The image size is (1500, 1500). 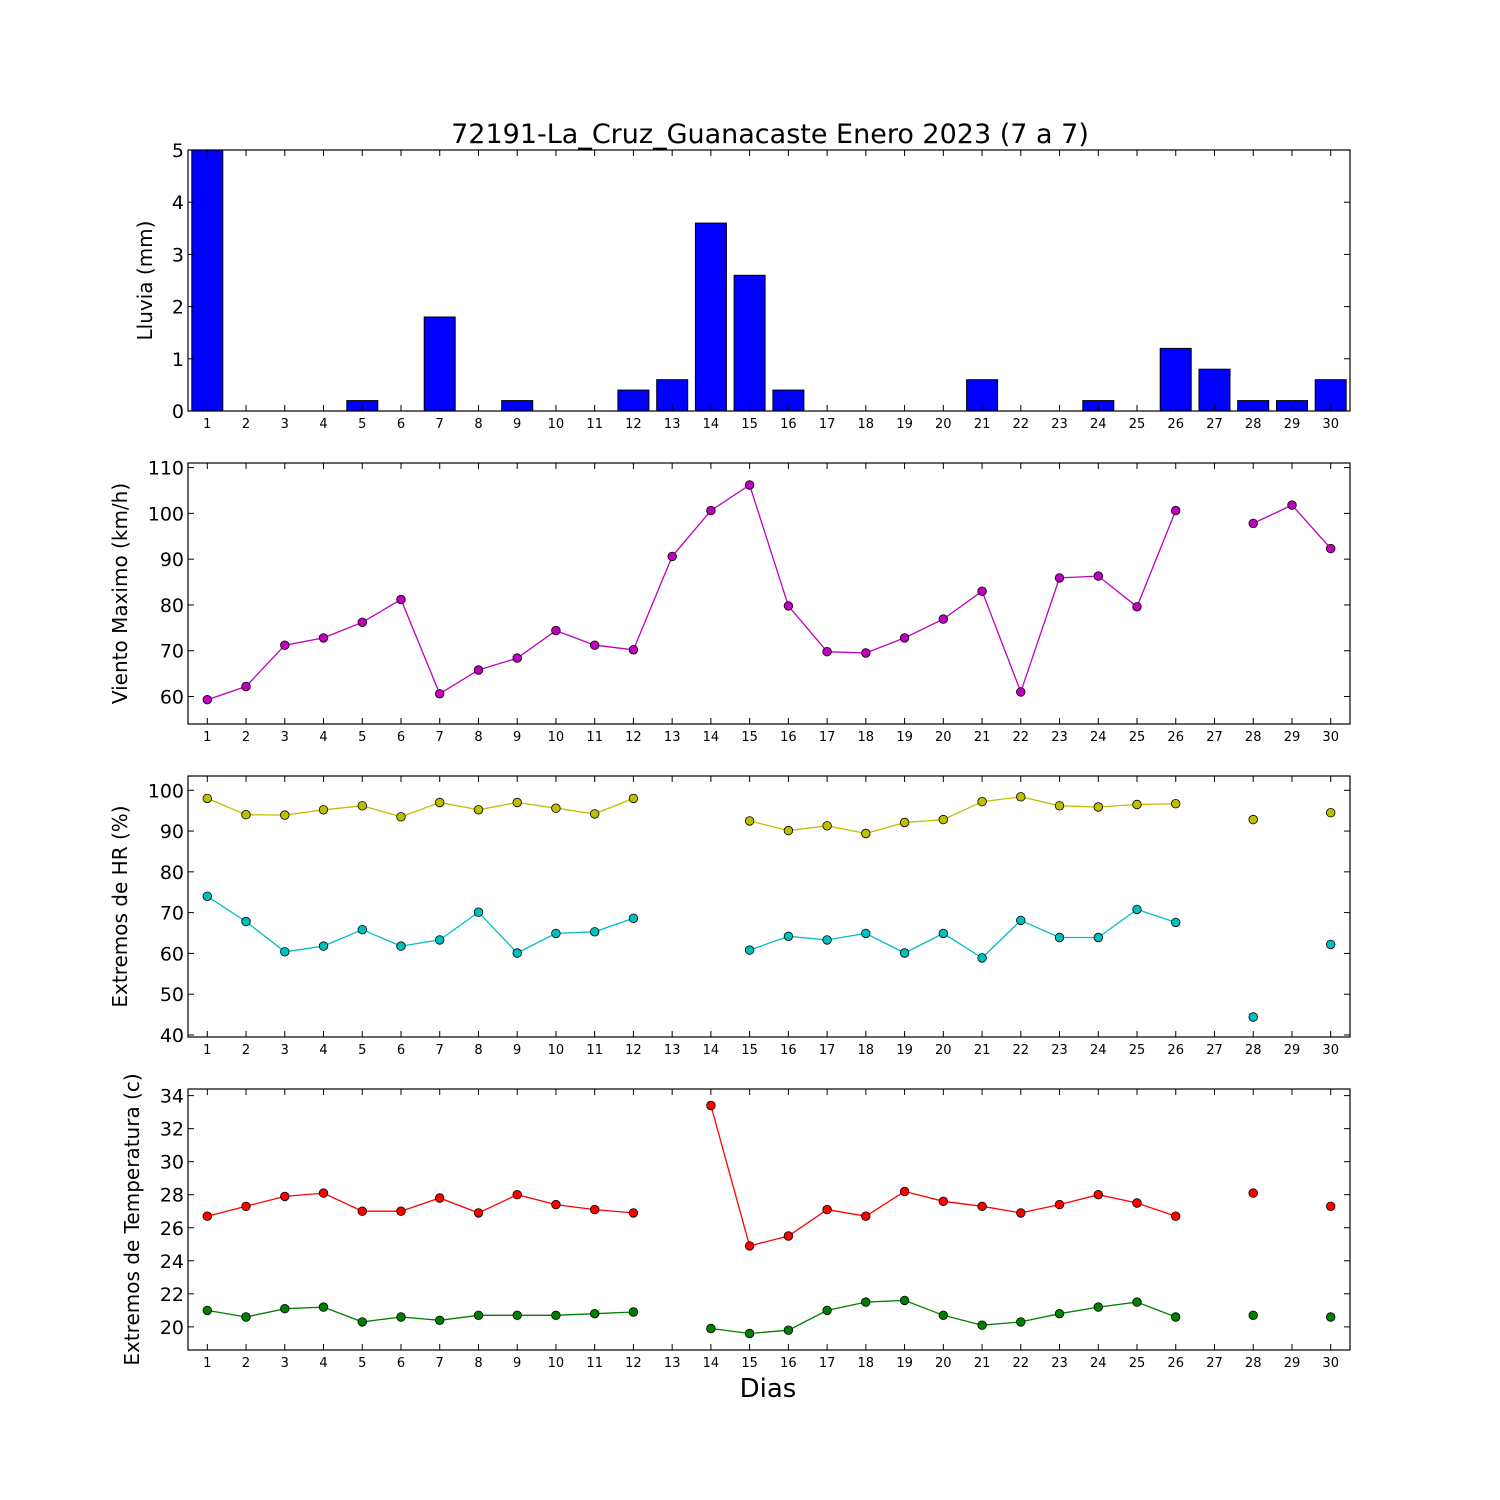 What do you see at coordinates (172, 1262) in the screenshot?
I see `y-tick-label: 24` at bounding box center [172, 1262].